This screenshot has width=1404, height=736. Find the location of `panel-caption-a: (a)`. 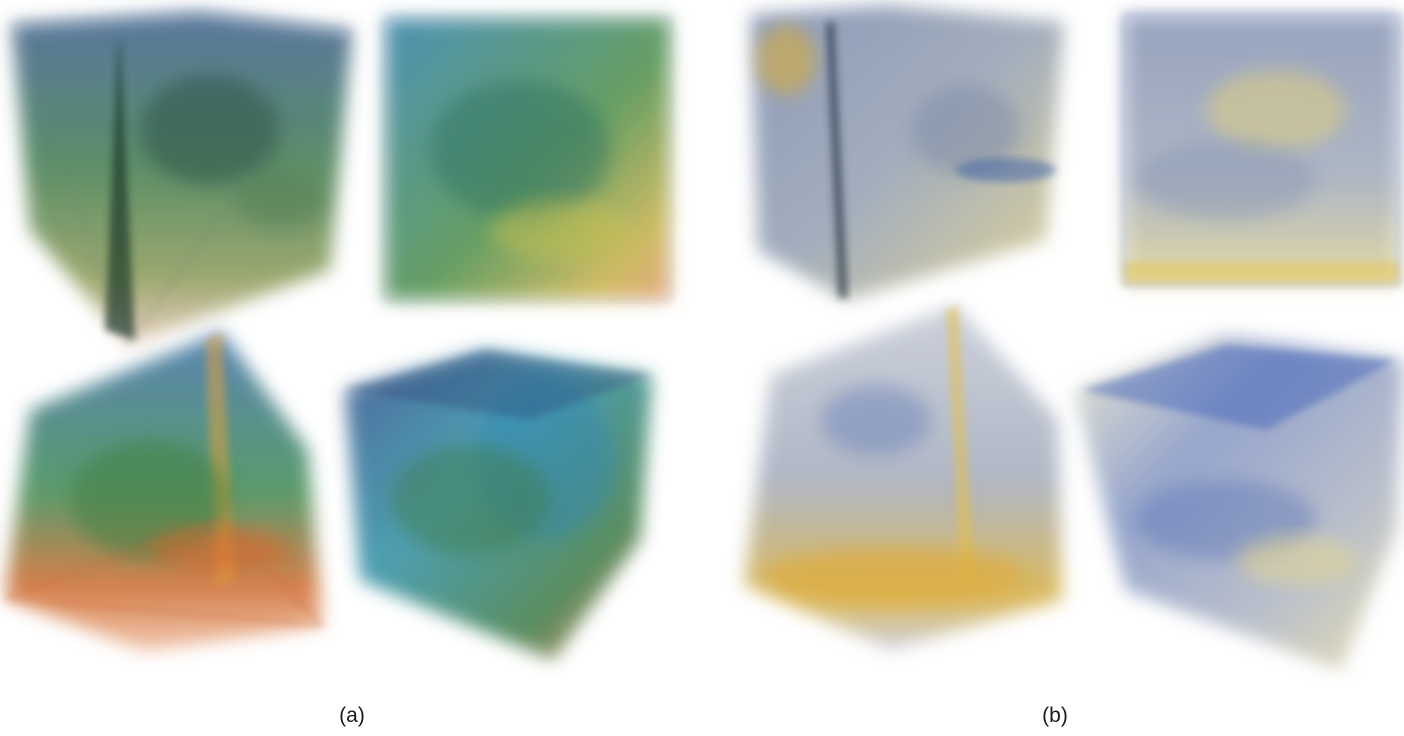

panel-caption-a: (a) is located at coordinates (352, 715).